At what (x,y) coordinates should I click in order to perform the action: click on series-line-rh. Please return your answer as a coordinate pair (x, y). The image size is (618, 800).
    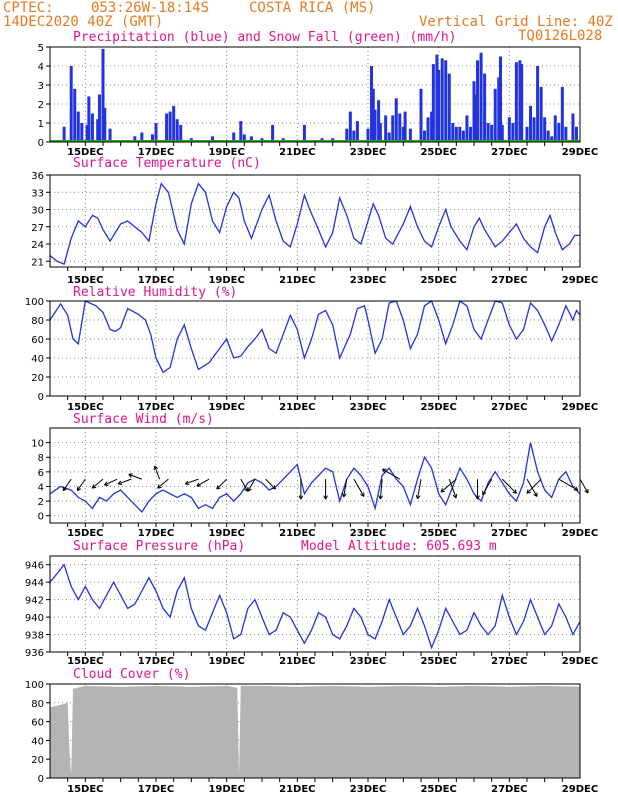
    Looking at the image, I should click on (315, 336).